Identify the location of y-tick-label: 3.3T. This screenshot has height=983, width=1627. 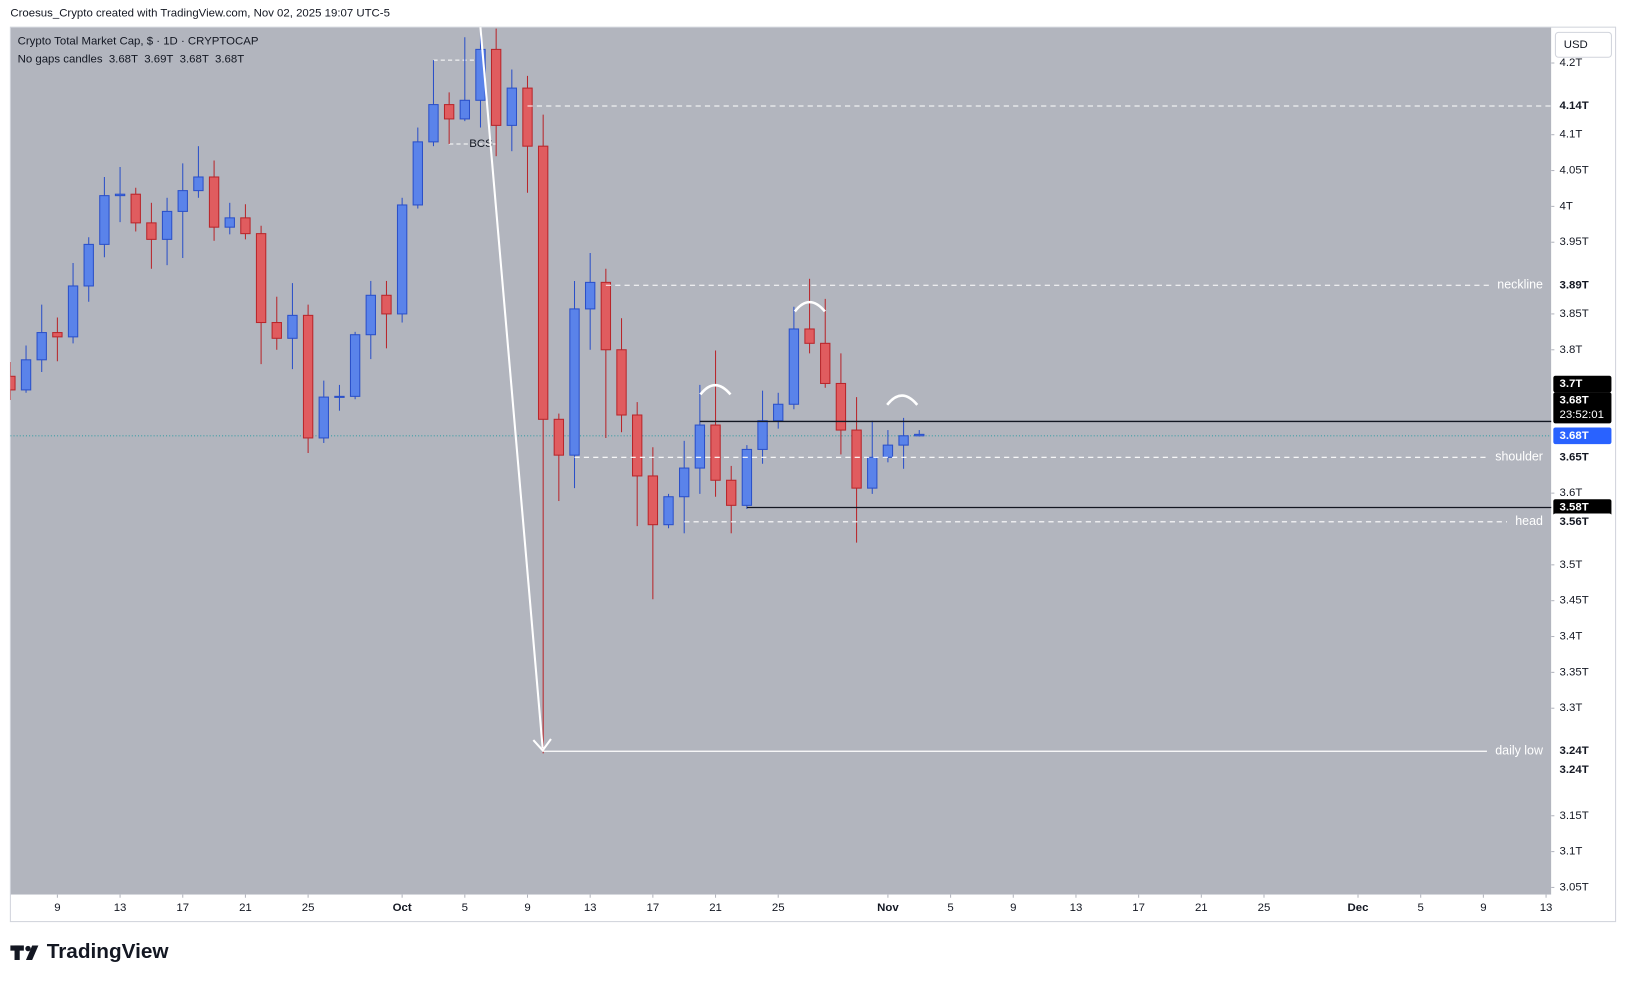
(1571, 708).